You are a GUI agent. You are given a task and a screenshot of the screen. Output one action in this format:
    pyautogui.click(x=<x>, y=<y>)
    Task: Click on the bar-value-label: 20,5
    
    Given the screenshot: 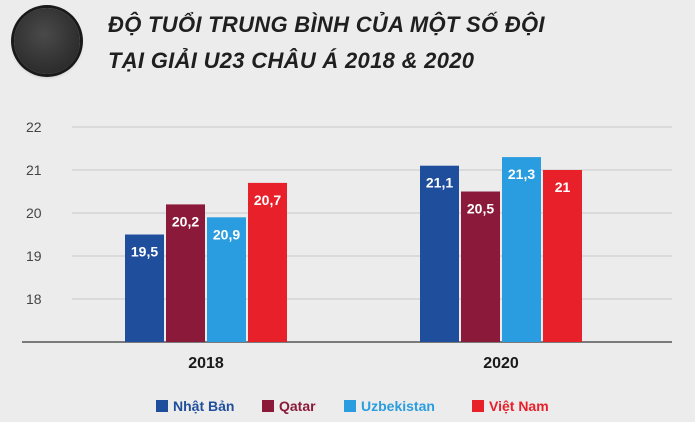 What is the action you would take?
    pyautogui.click(x=480, y=209)
    